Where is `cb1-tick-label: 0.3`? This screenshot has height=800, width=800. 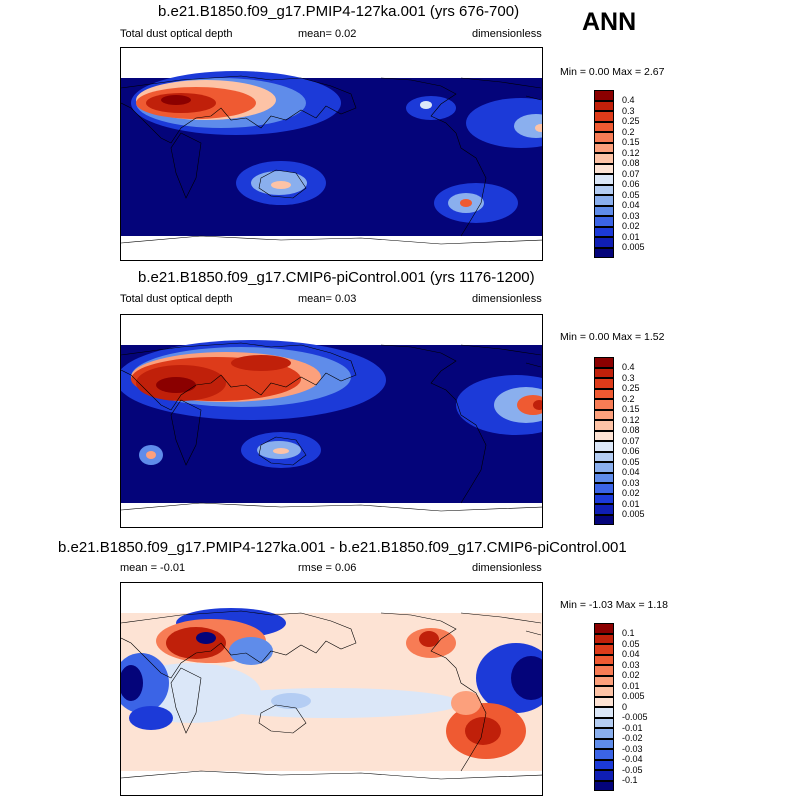
cb1-tick-label: 0.3 is located at coordinates (628, 110).